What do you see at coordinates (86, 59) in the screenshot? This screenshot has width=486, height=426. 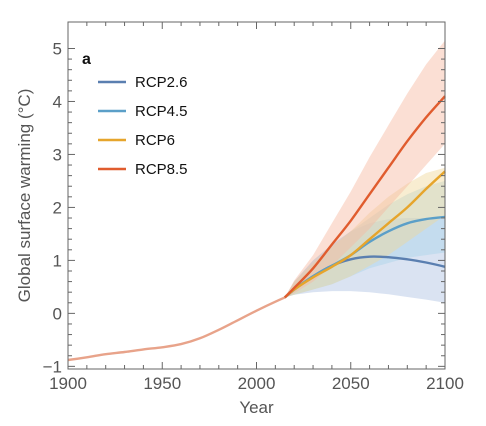 I see `panel-label: a` at bounding box center [86, 59].